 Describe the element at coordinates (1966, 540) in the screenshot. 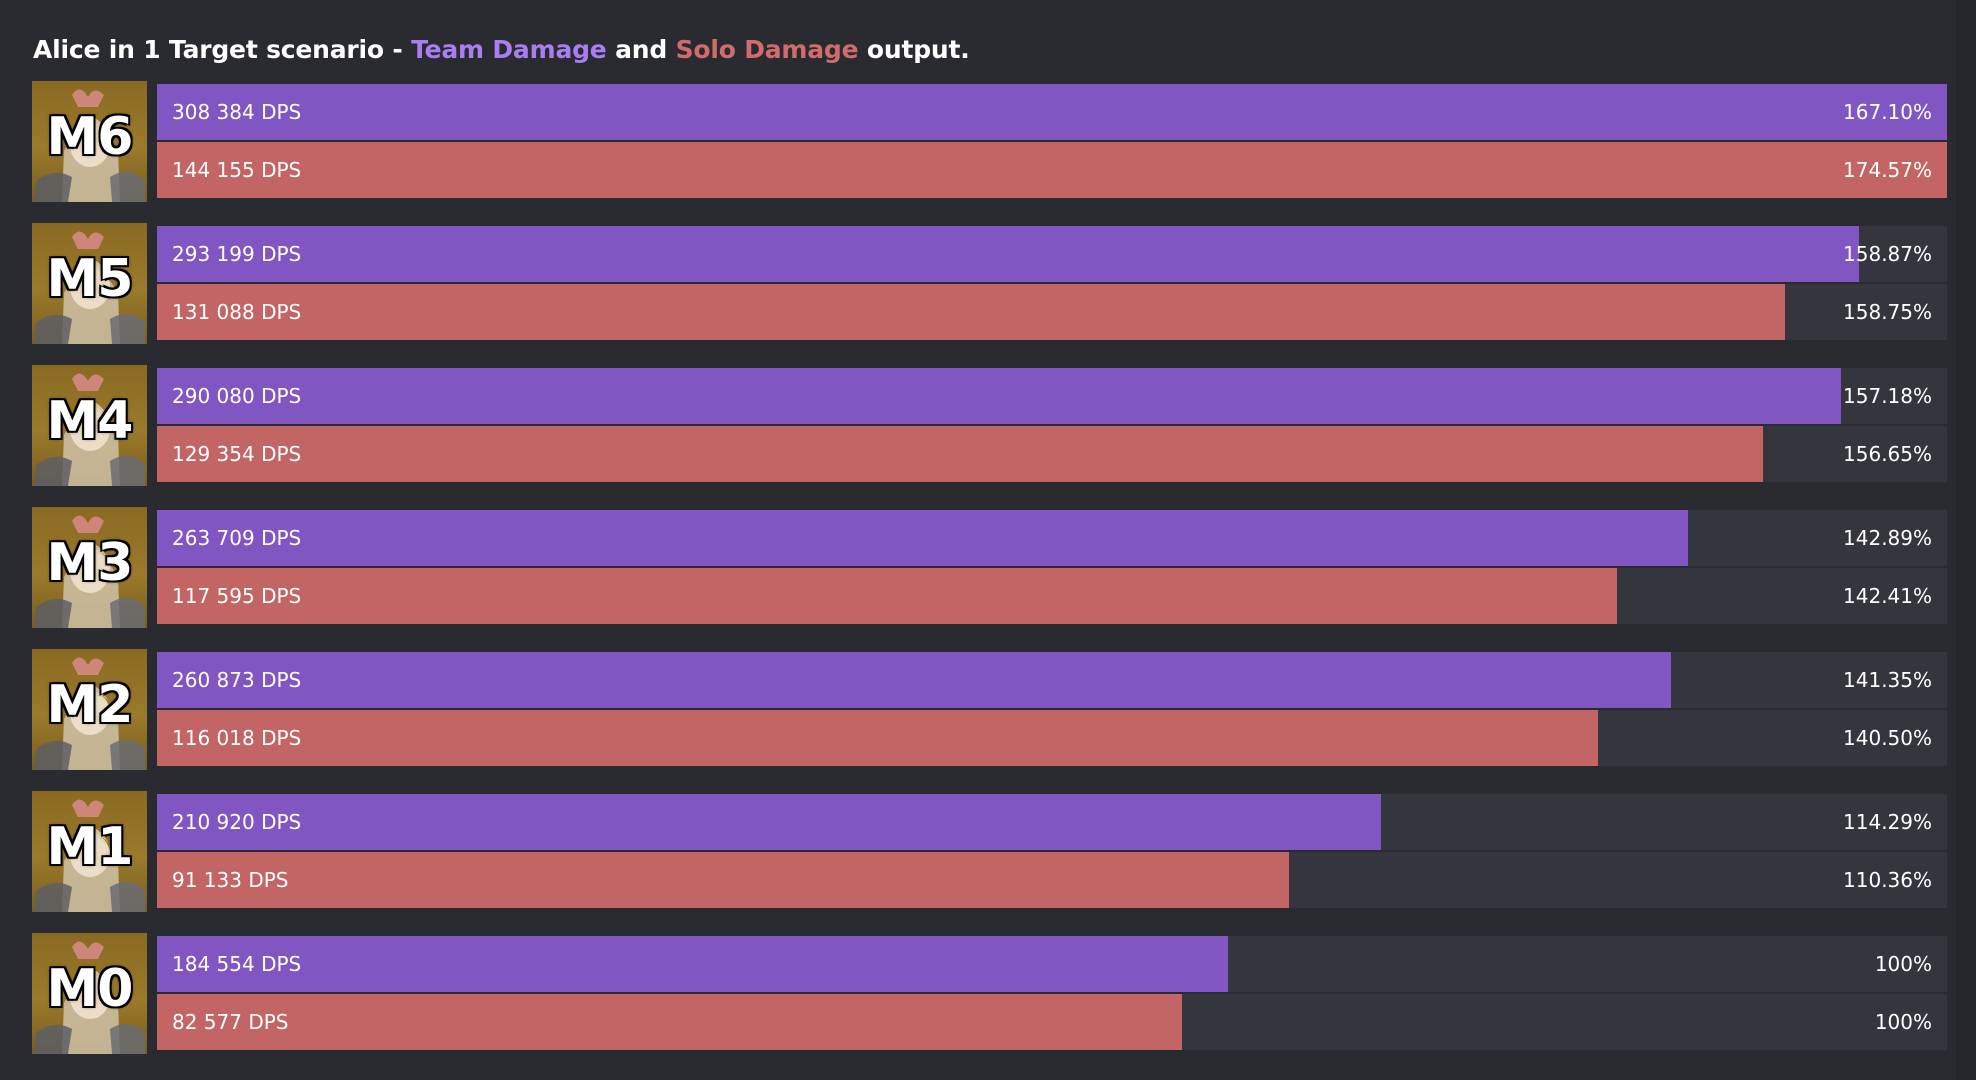

I see `page-edge` at that location.